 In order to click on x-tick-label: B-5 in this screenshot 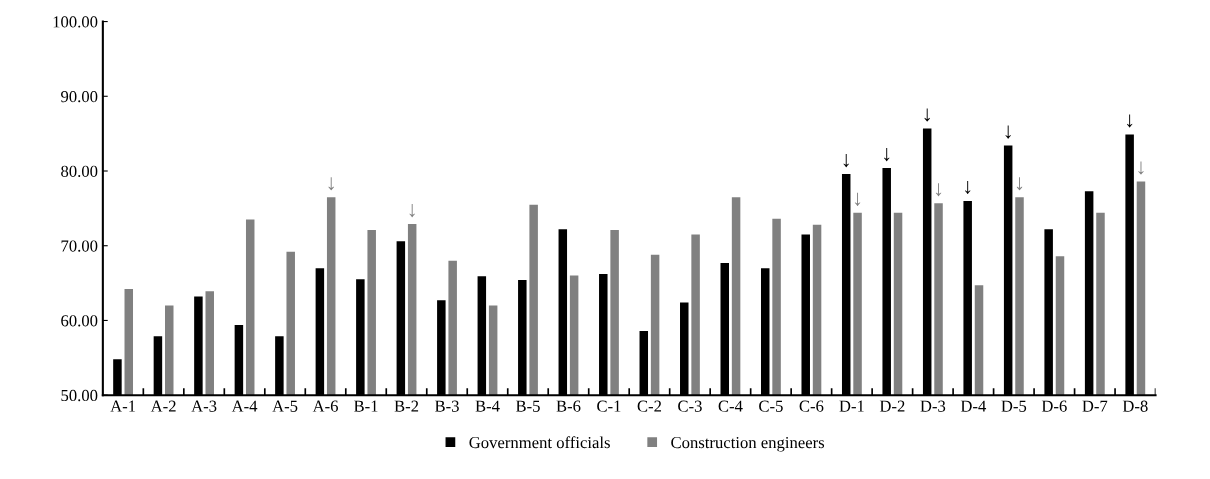, I will do `click(527, 406)`.